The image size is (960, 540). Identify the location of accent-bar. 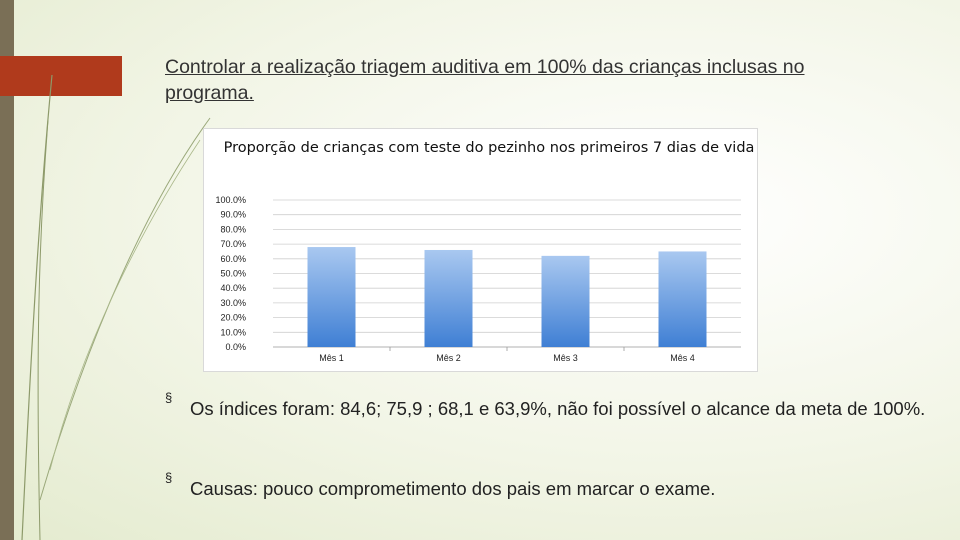
(61, 76).